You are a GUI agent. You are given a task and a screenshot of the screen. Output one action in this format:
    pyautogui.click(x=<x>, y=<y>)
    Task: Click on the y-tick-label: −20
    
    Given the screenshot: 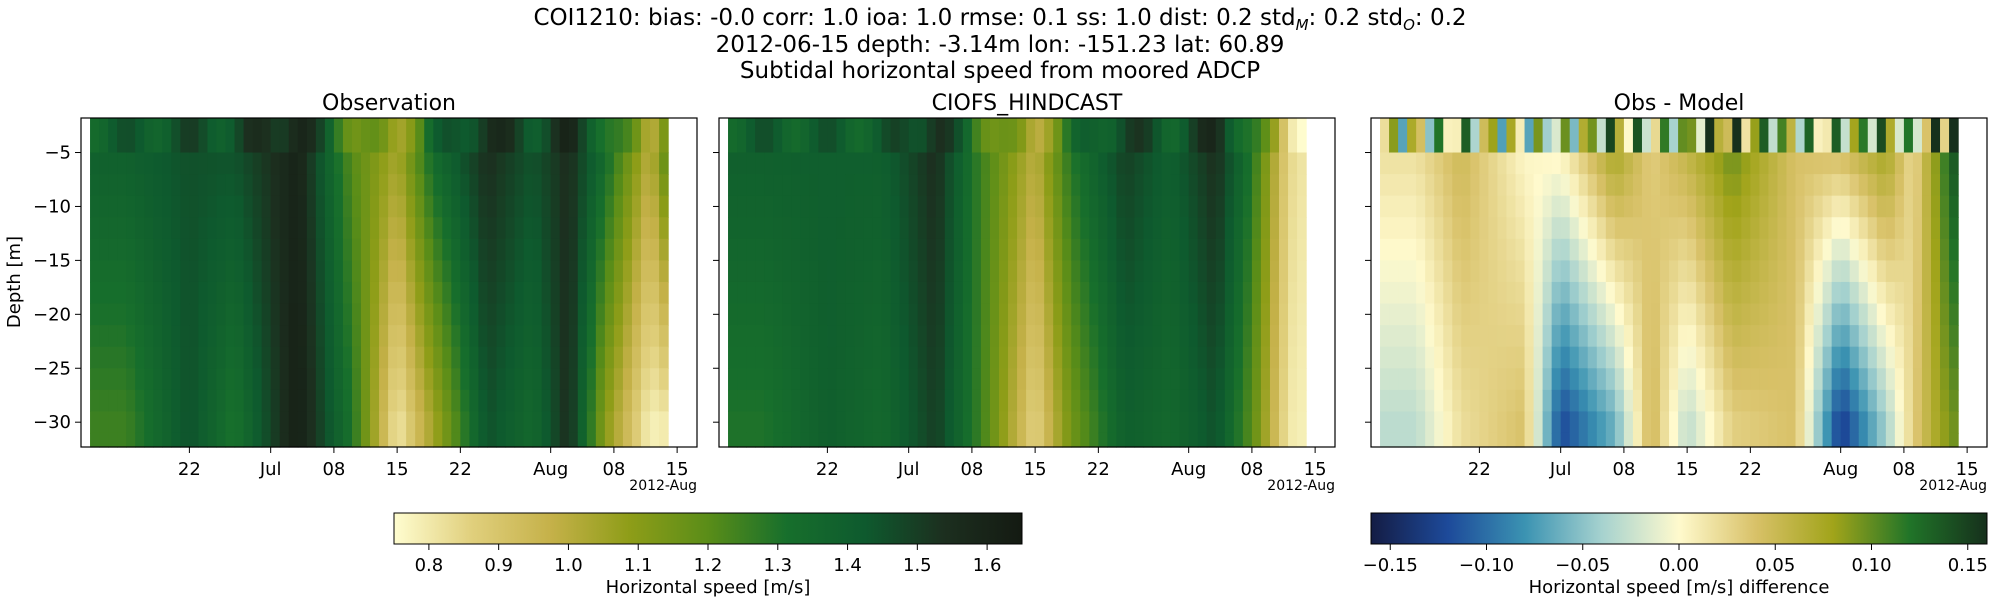 What is the action you would take?
    pyautogui.click(x=52, y=314)
    